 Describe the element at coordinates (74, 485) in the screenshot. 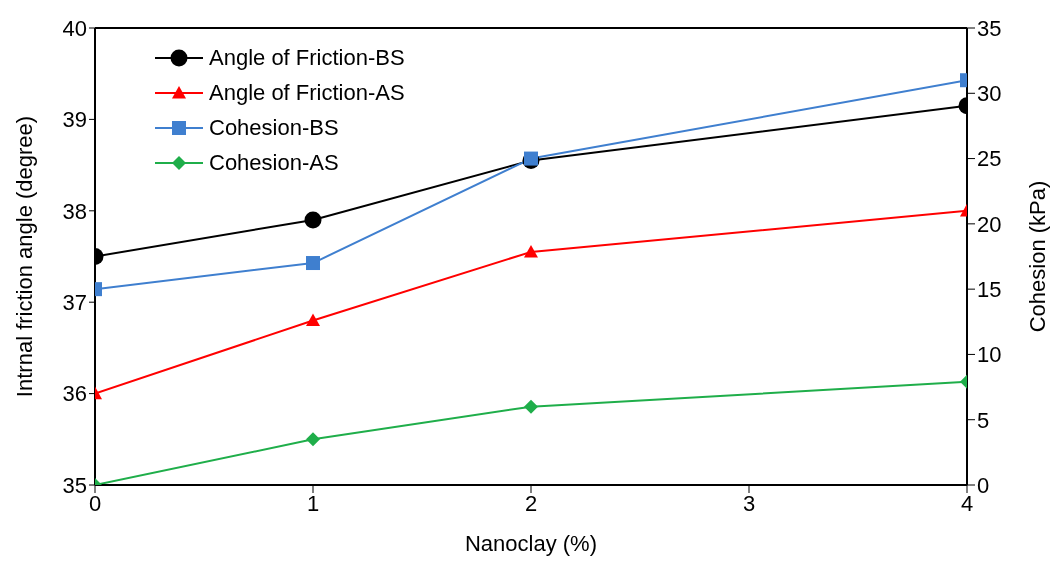

I see `y-tick-label: 35` at that location.